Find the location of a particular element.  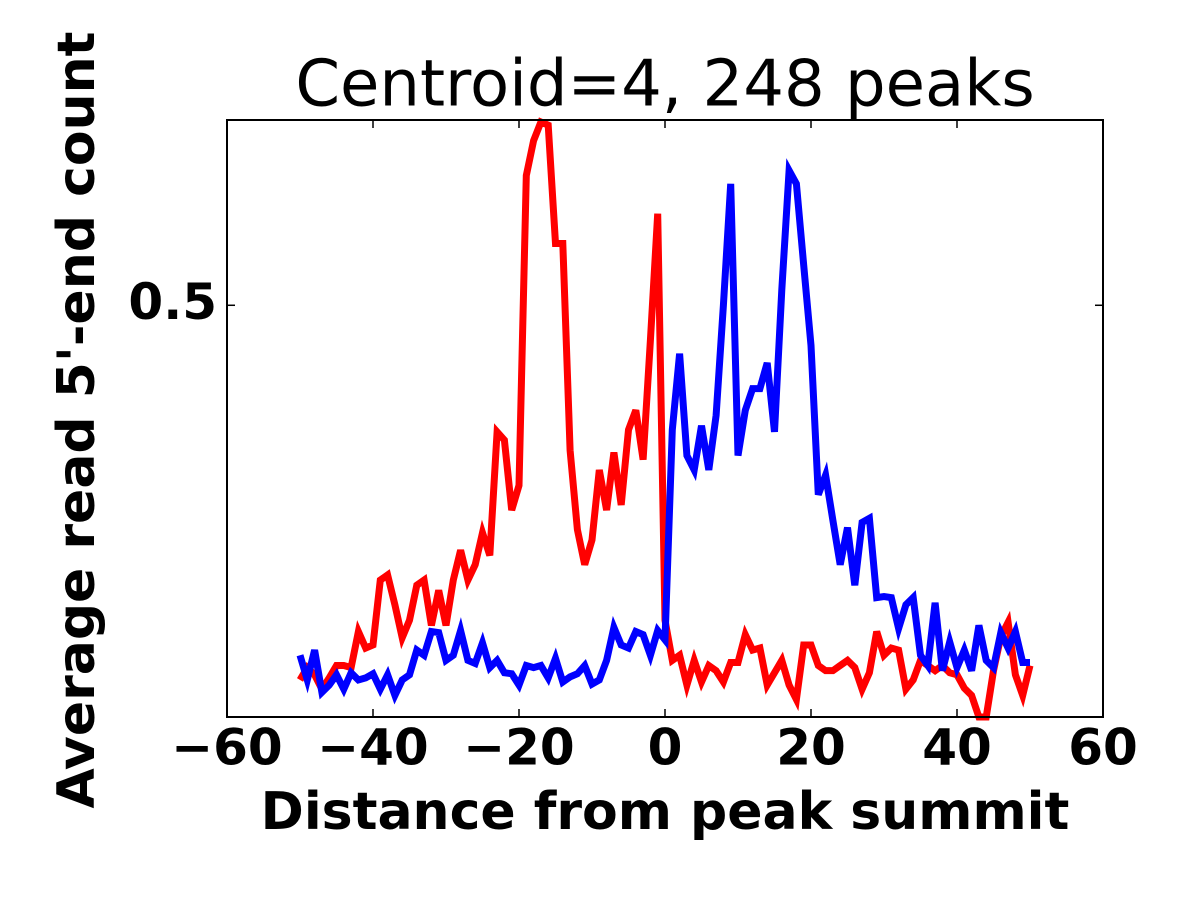

x-tick-label: 20 is located at coordinates (811, 748).